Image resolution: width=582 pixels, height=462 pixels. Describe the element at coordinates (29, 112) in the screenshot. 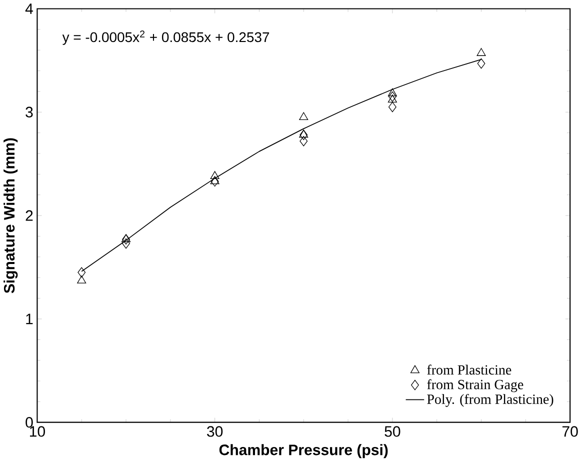

I see `y-tick-label: 3` at that location.